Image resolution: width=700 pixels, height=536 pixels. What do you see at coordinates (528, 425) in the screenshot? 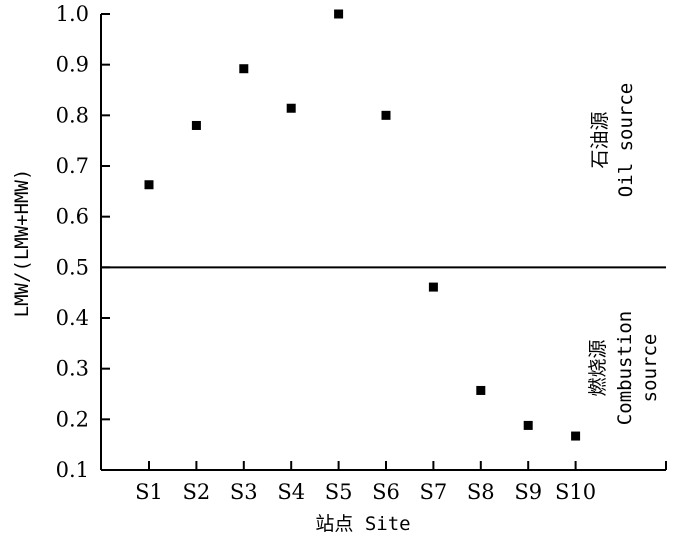
I see `data-point-s9` at bounding box center [528, 425].